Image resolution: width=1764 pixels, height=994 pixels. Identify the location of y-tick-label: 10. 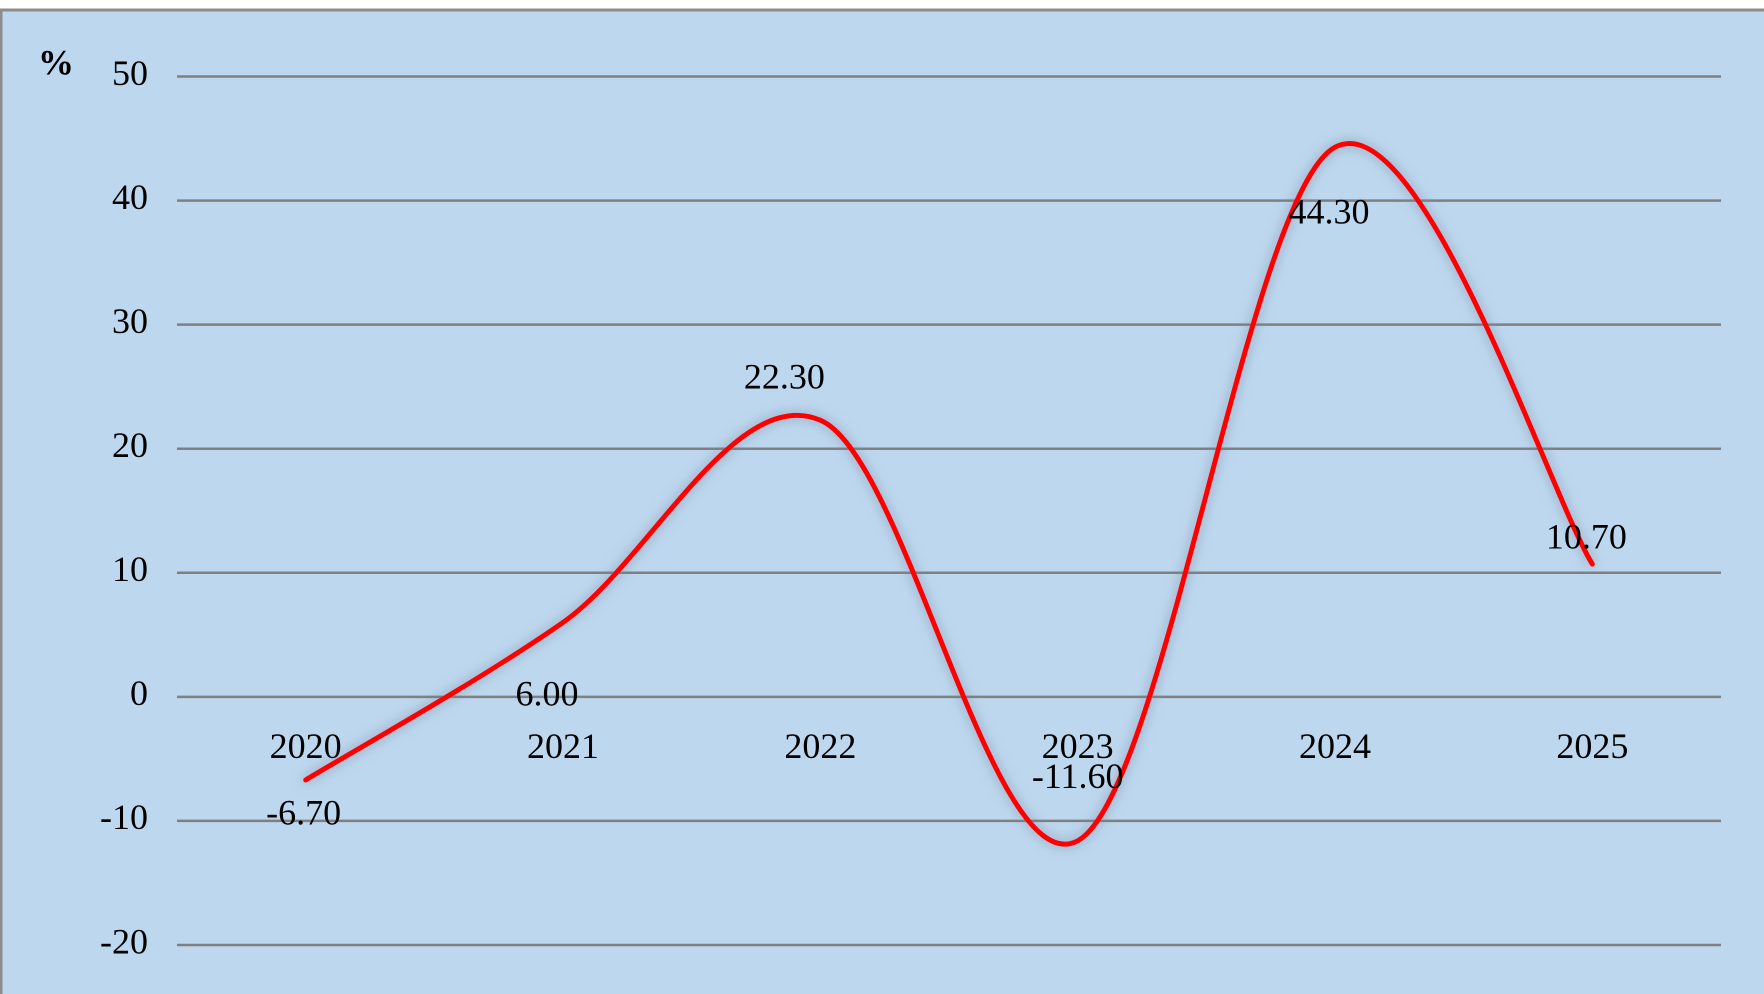
(130, 569).